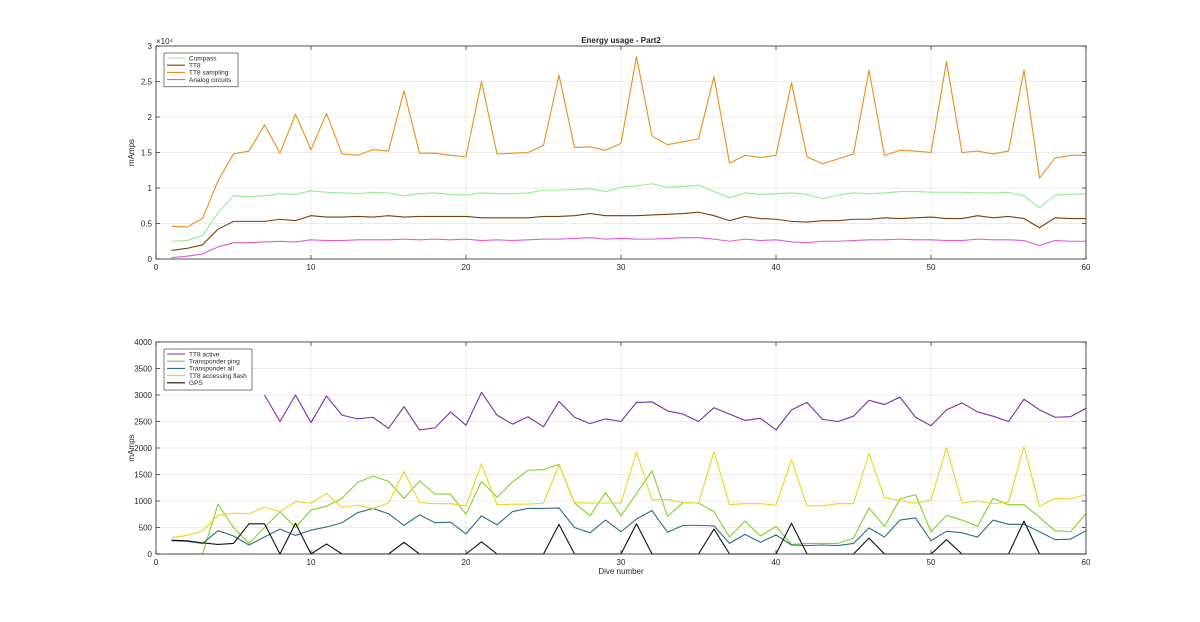 The width and height of the screenshot is (1200, 622). I want to click on legend-label: TT8, so click(195, 66).